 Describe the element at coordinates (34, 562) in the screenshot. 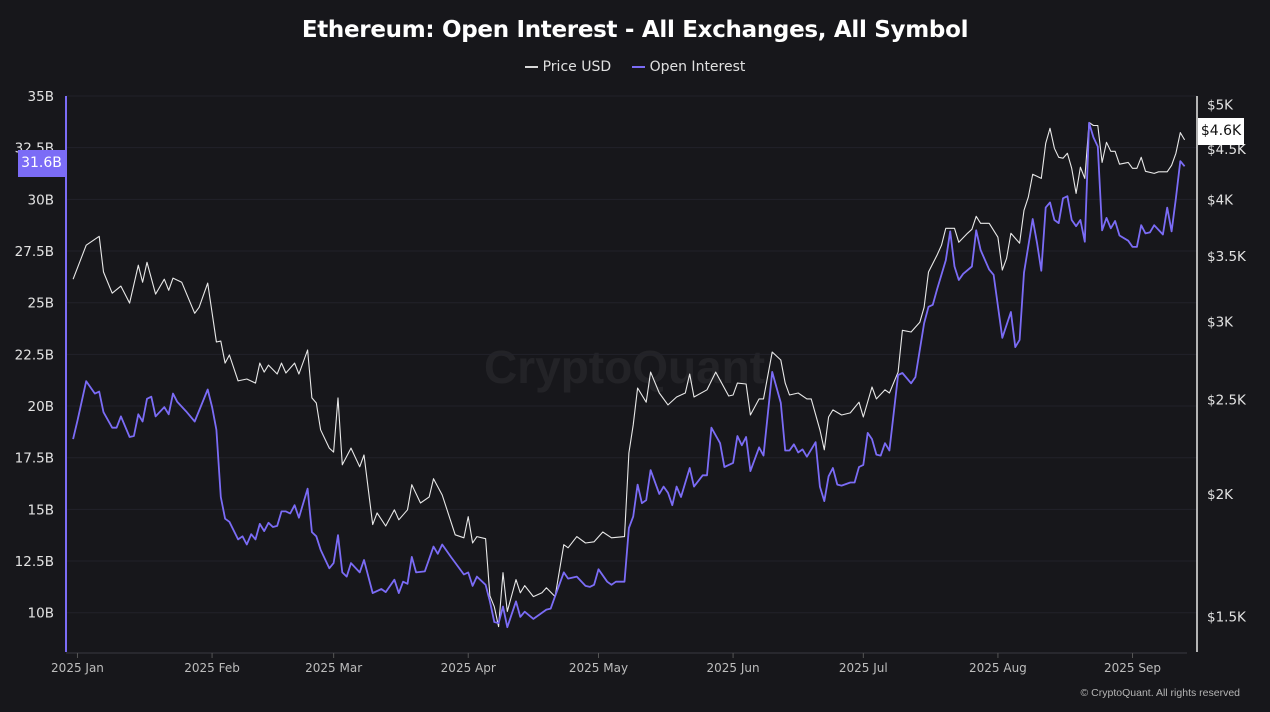

I see `left-tick-label: 12.5B` at that location.